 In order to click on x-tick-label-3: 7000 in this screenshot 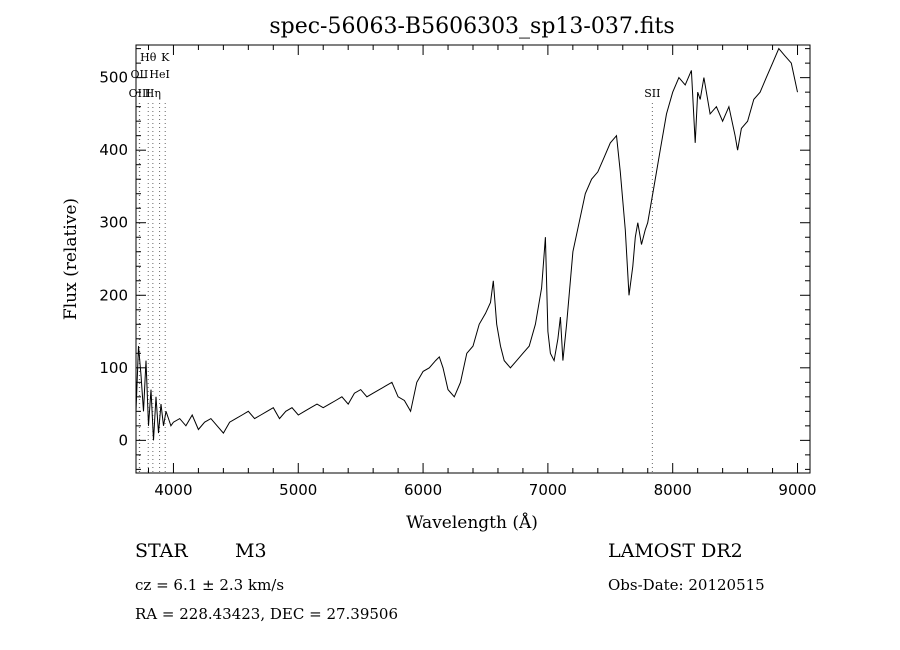, I will do `click(548, 490)`.